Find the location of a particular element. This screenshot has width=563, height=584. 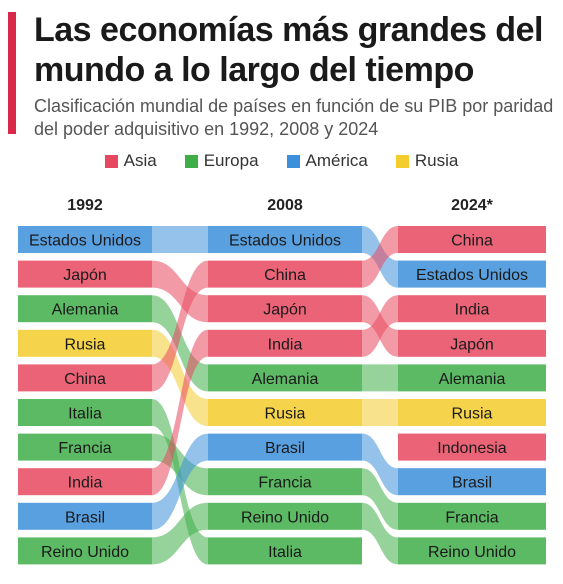

label-2008-alemania: Alemania is located at coordinates (285, 379).